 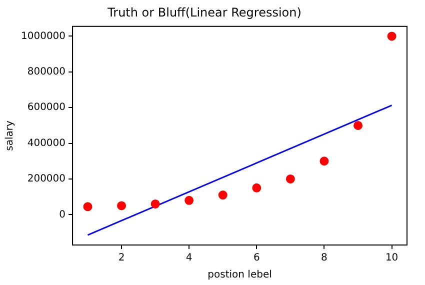 I want to click on y-tick-label: 200000, so click(x=46, y=179).